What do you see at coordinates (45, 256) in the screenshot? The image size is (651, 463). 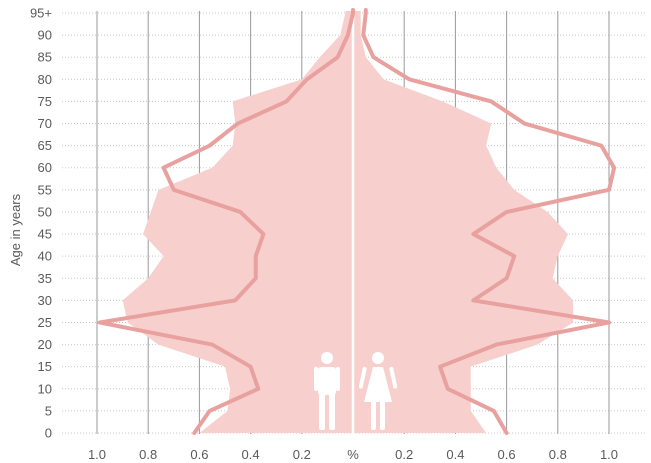 I see `y-tick-label: 40` at bounding box center [45, 256].